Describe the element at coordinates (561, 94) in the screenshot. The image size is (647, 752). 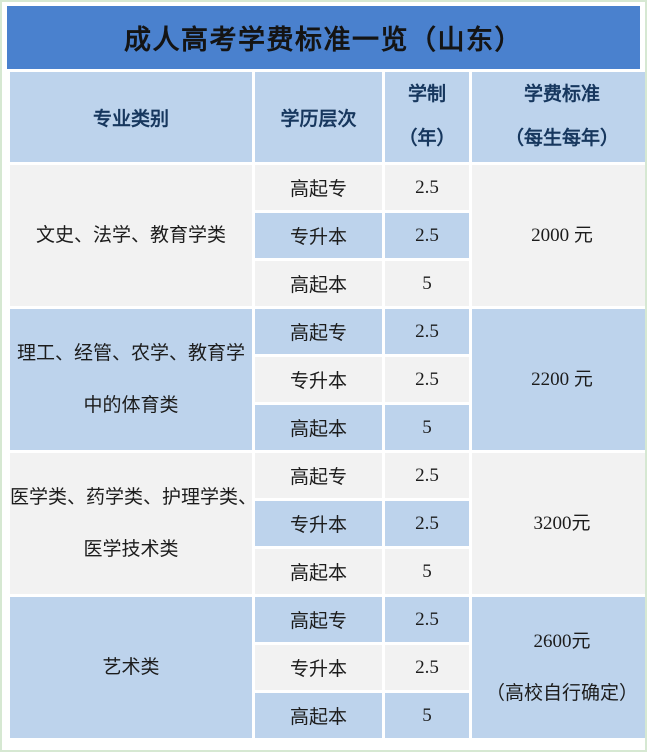
I see `header-fee-line1: 学费标准` at that location.